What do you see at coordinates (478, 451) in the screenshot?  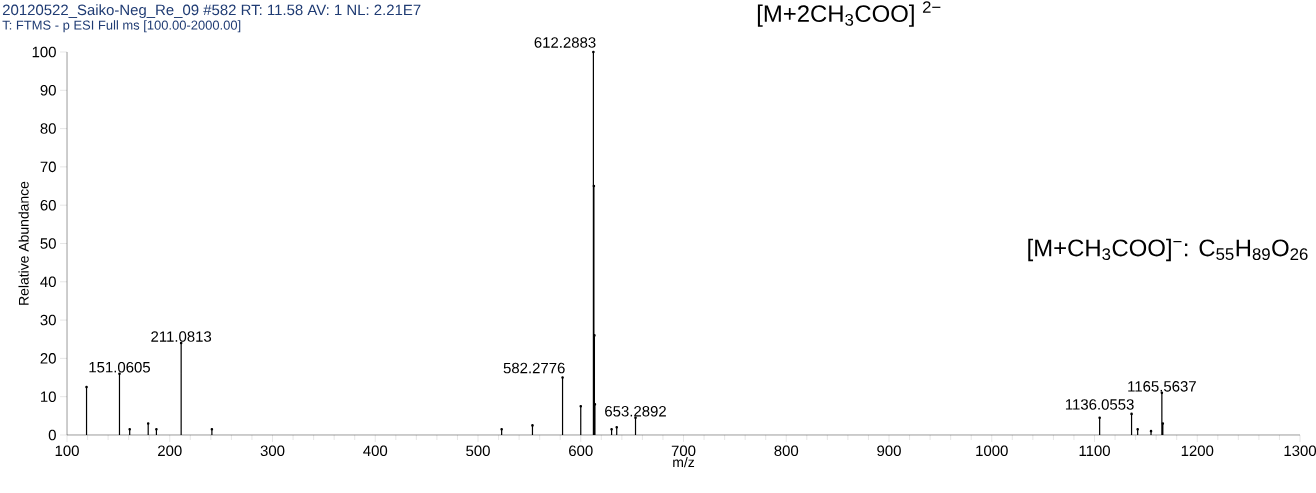 I see `x-tick-label: 500` at bounding box center [478, 451].